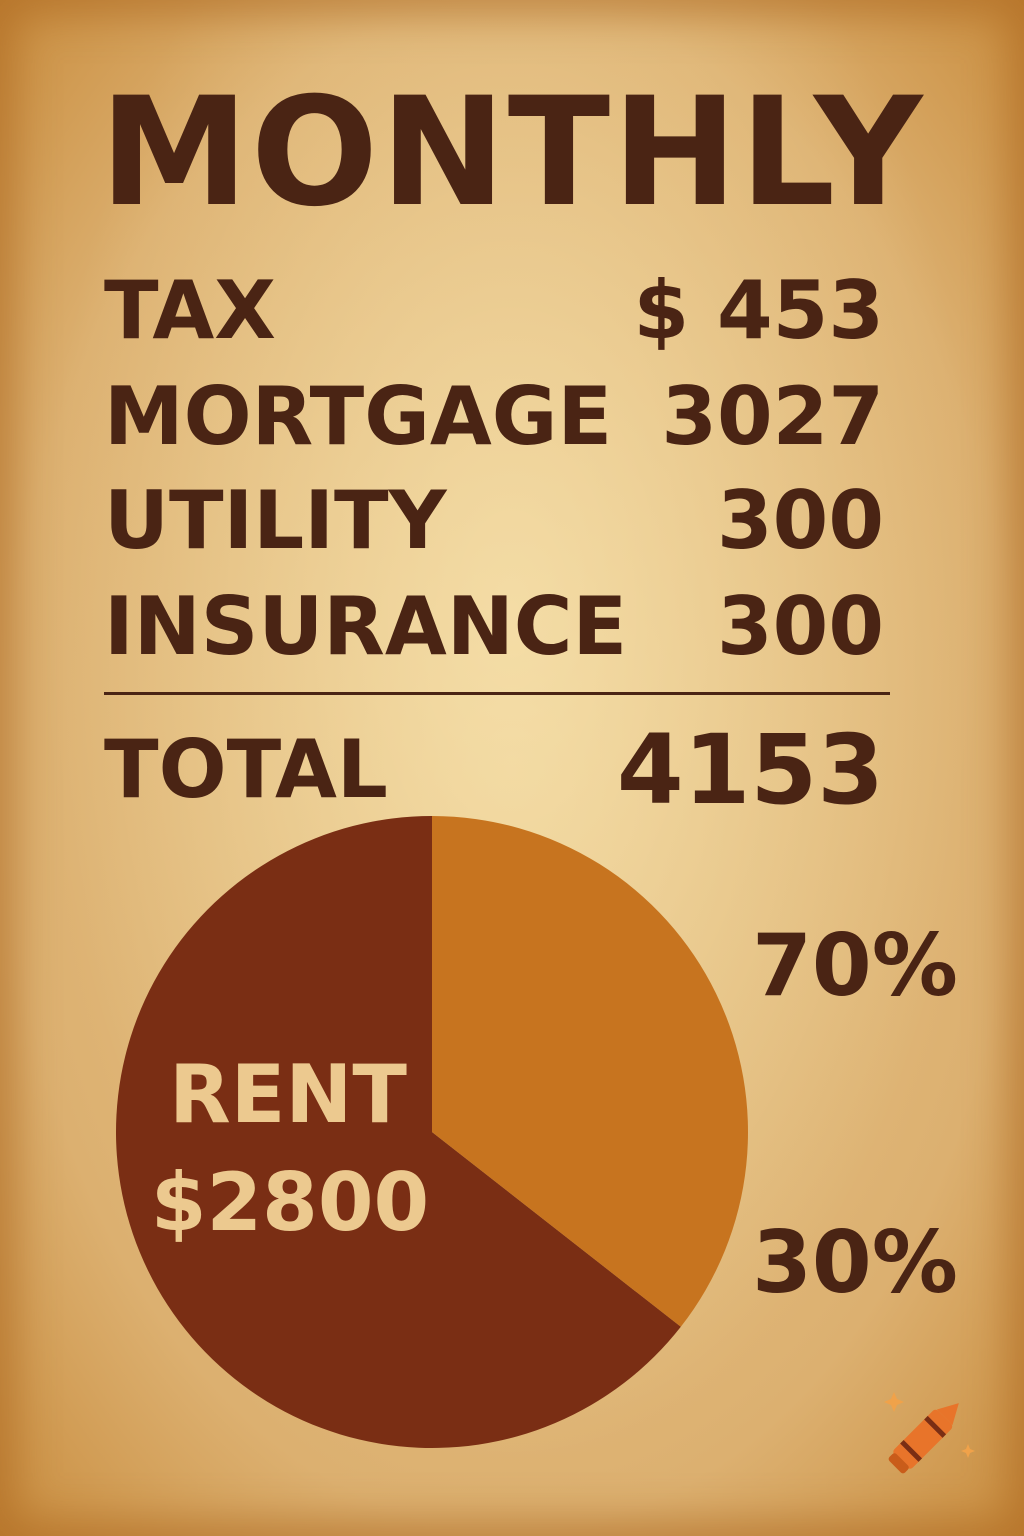  What do you see at coordinates (358, 416) in the screenshot?
I see `expense-label: MORTGAGE` at bounding box center [358, 416].